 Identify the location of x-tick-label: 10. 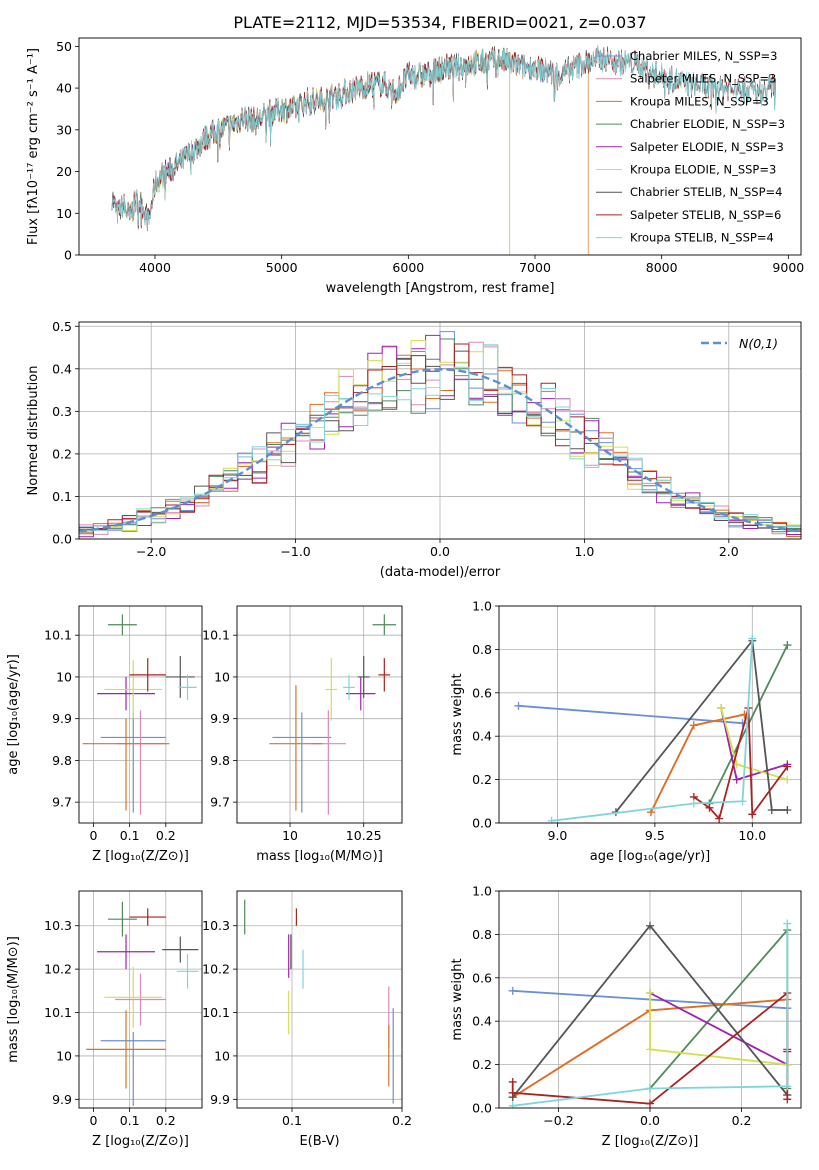
(290, 835).